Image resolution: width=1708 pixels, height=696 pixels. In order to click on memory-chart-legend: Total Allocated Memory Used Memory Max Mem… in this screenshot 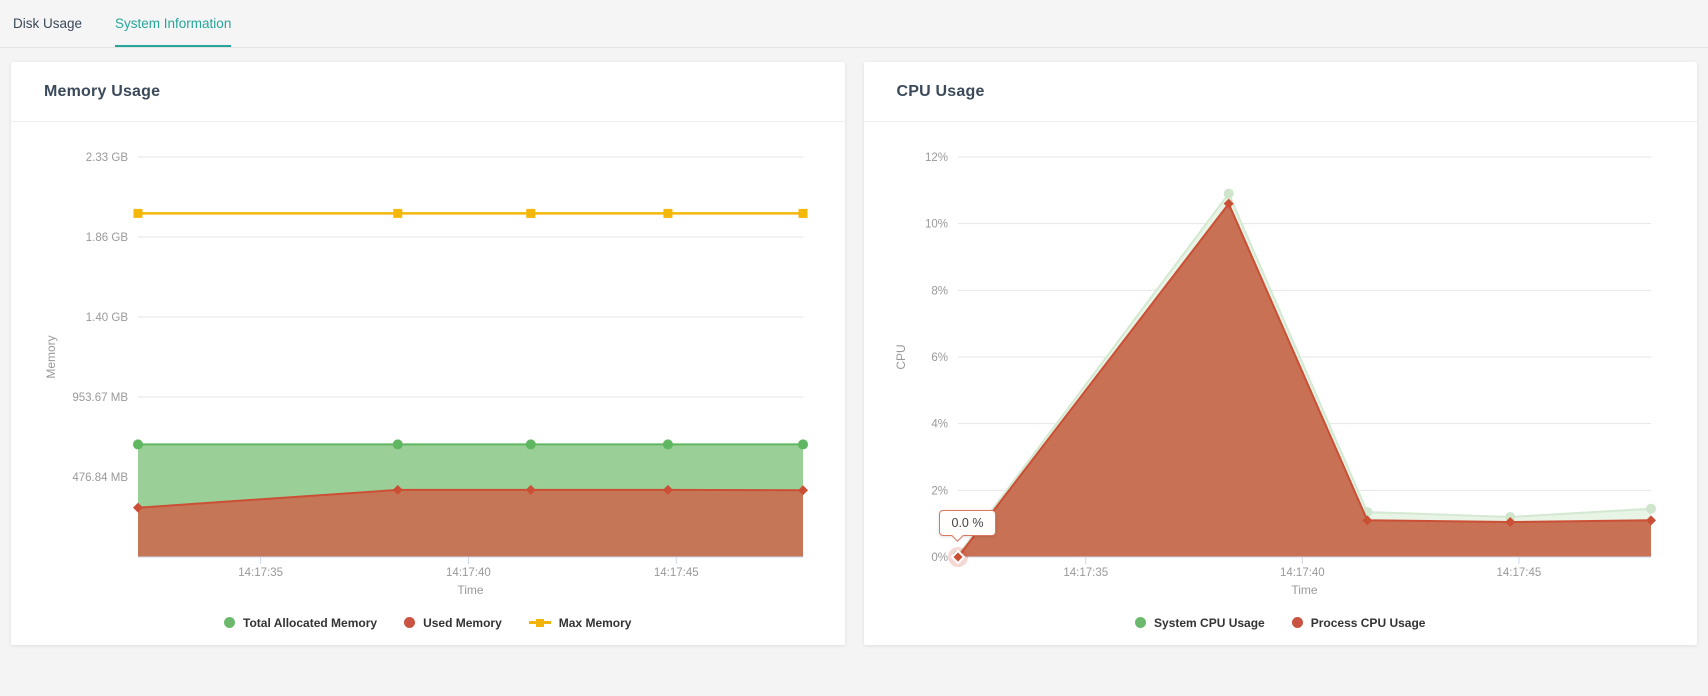, I will do `click(428, 622)`.